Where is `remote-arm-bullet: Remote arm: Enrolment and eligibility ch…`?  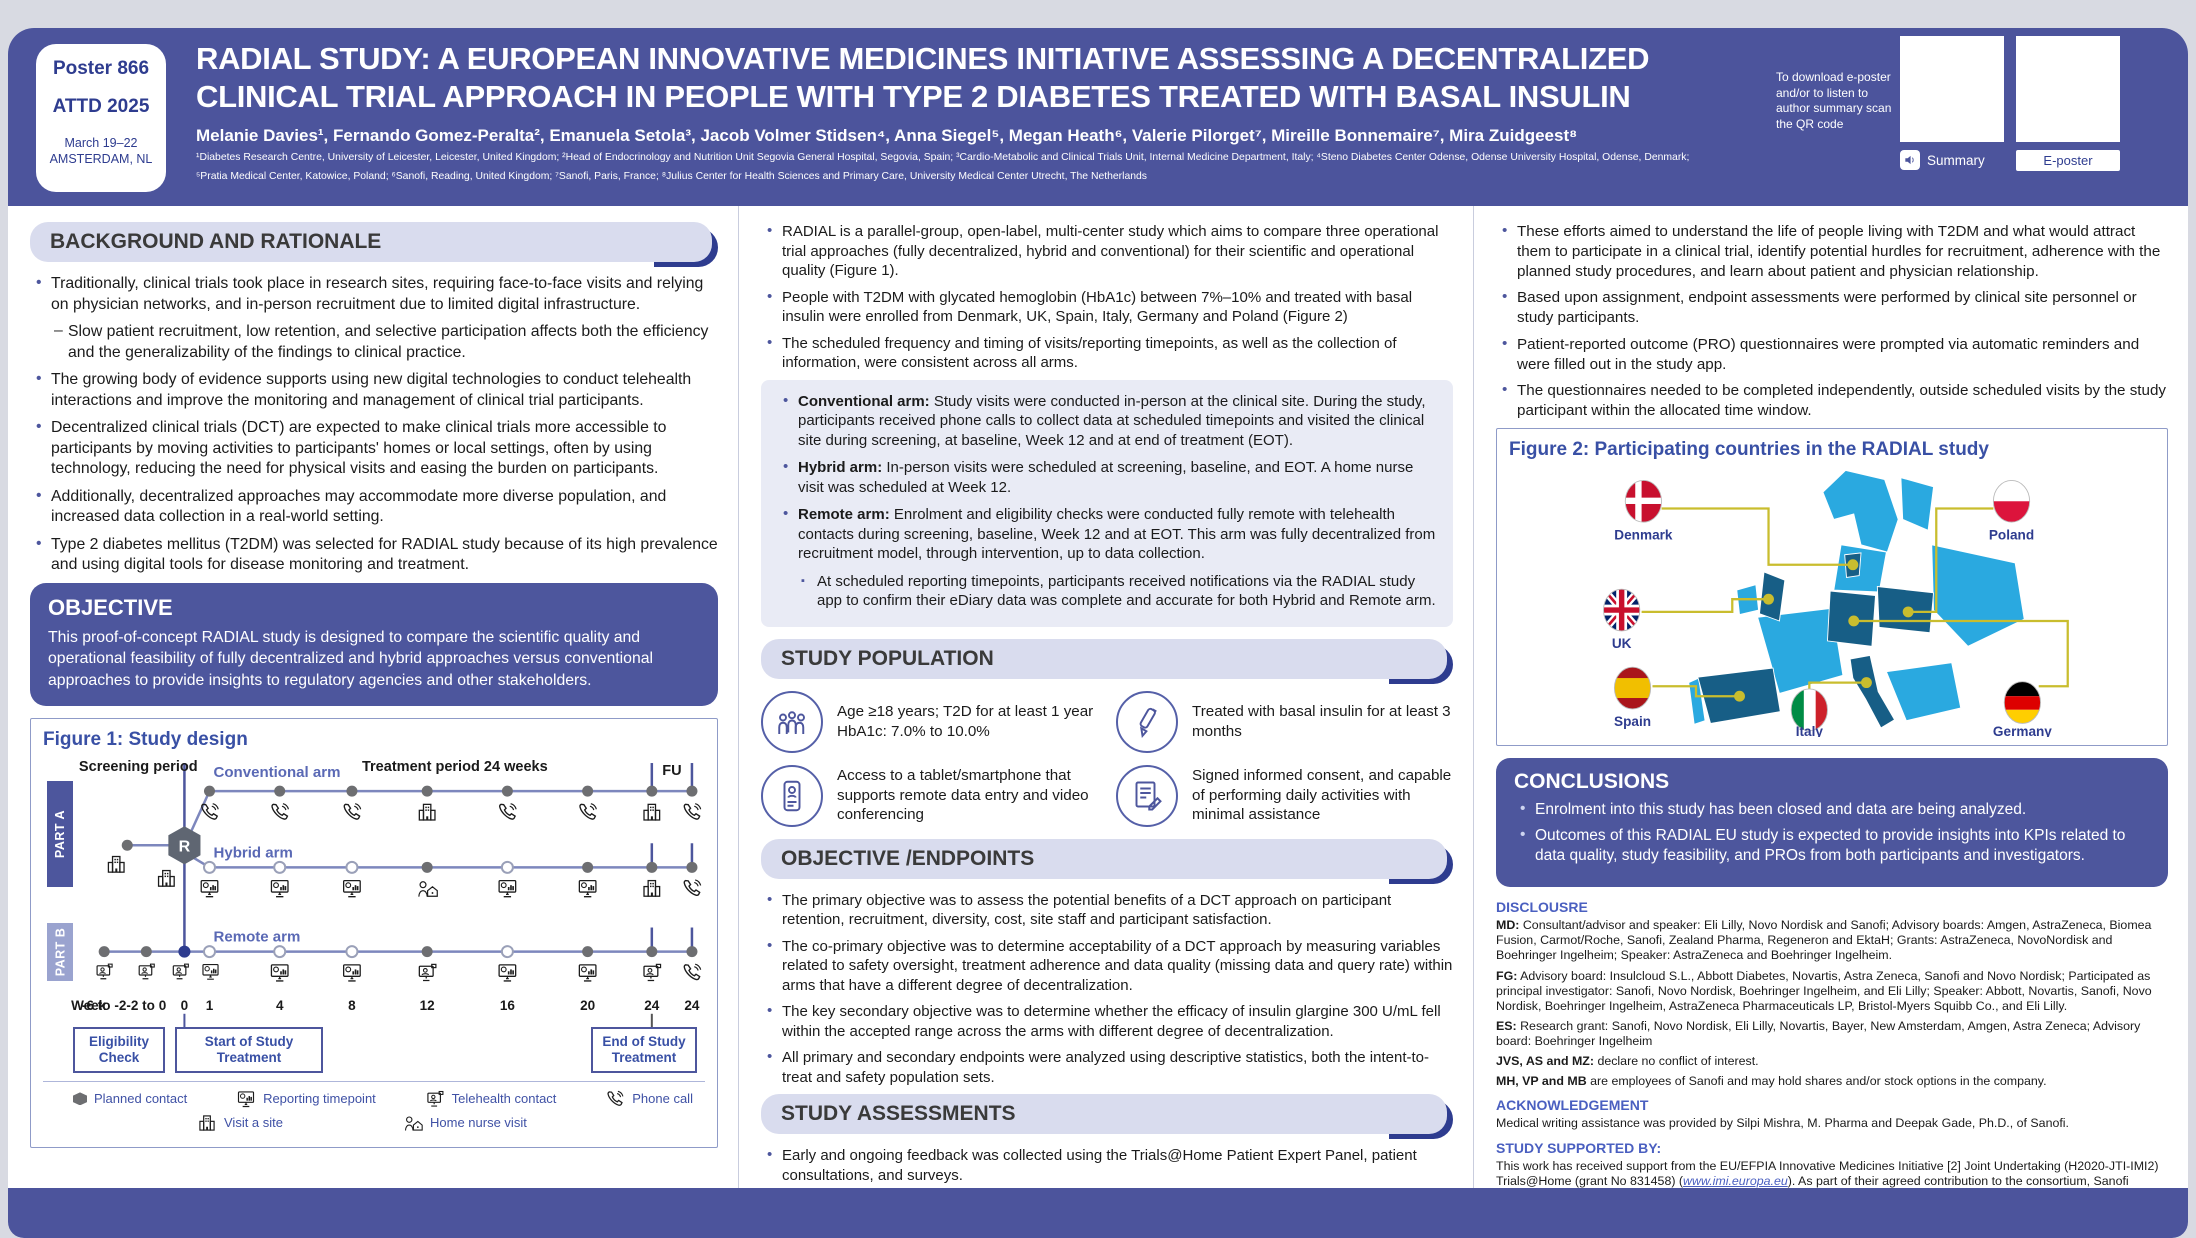 remote-arm-bullet: Remote arm: Enrolment and eligibility ch… is located at coordinates (1107, 534).